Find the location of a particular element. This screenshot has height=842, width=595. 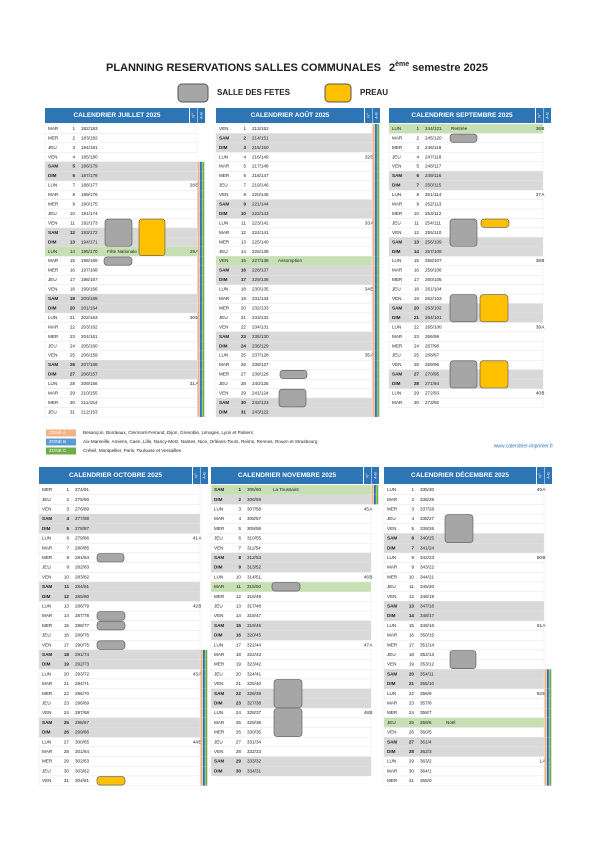

day-number: 9 is located at coordinates (244, 204).